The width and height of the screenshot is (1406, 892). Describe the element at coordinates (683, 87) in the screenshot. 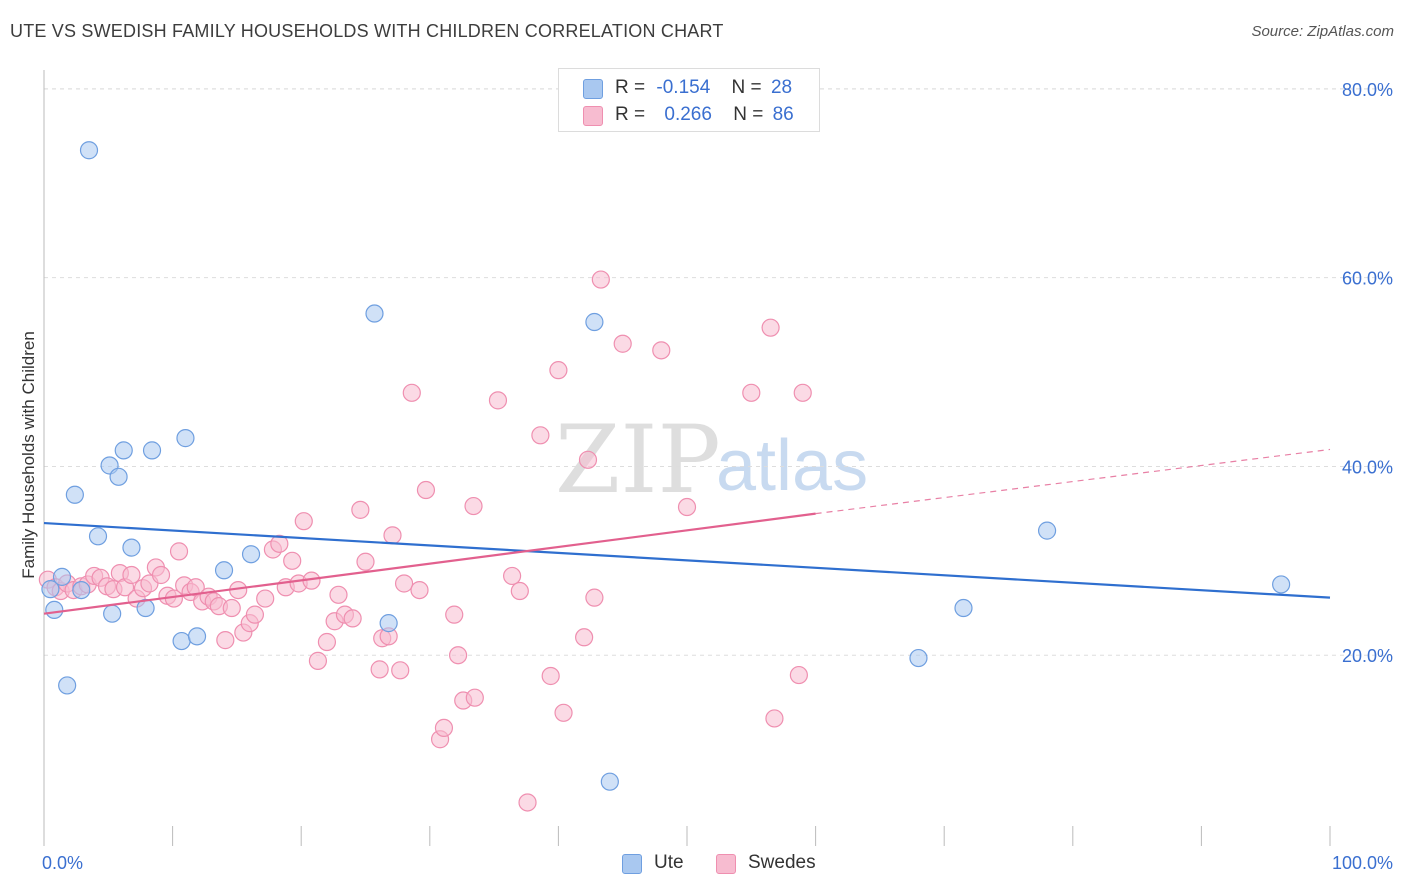

I see `legend-r-value-ute: -0.154` at that location.